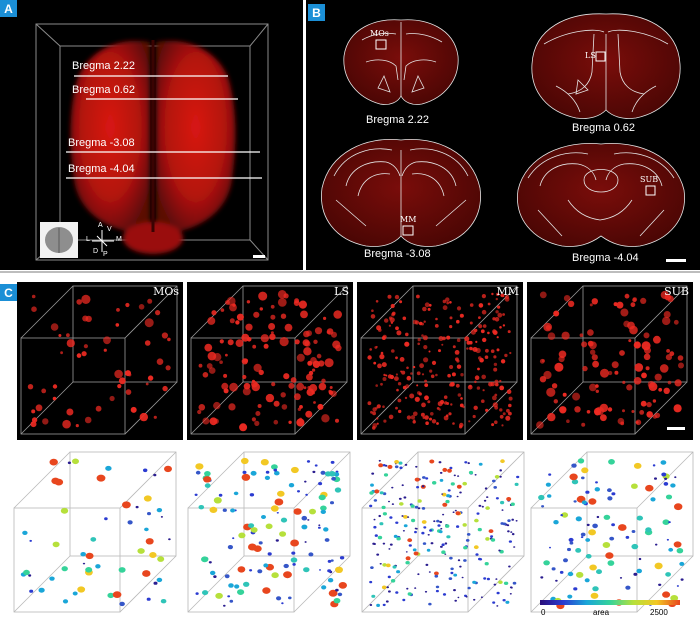  Describe the element at coordinates (676, 260) in the screenshot. I see `panel-b-scale-bar` at that location.